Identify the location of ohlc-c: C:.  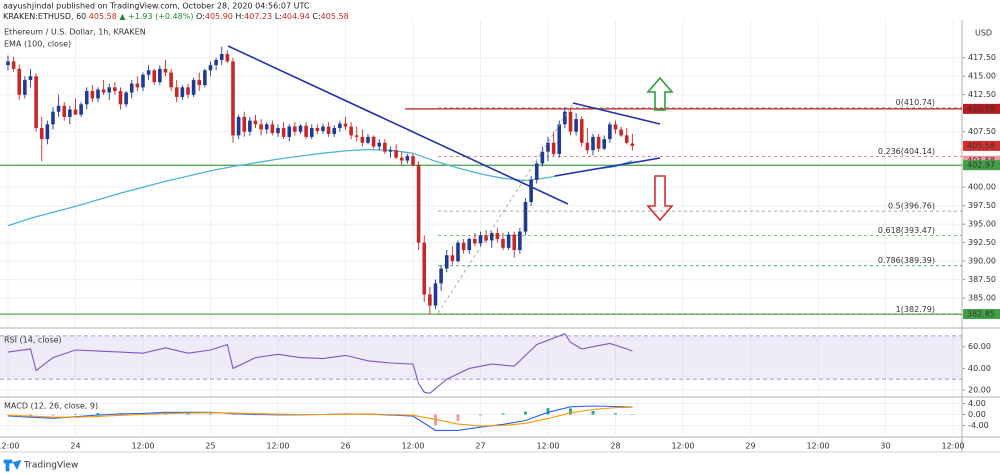
(316, 16).